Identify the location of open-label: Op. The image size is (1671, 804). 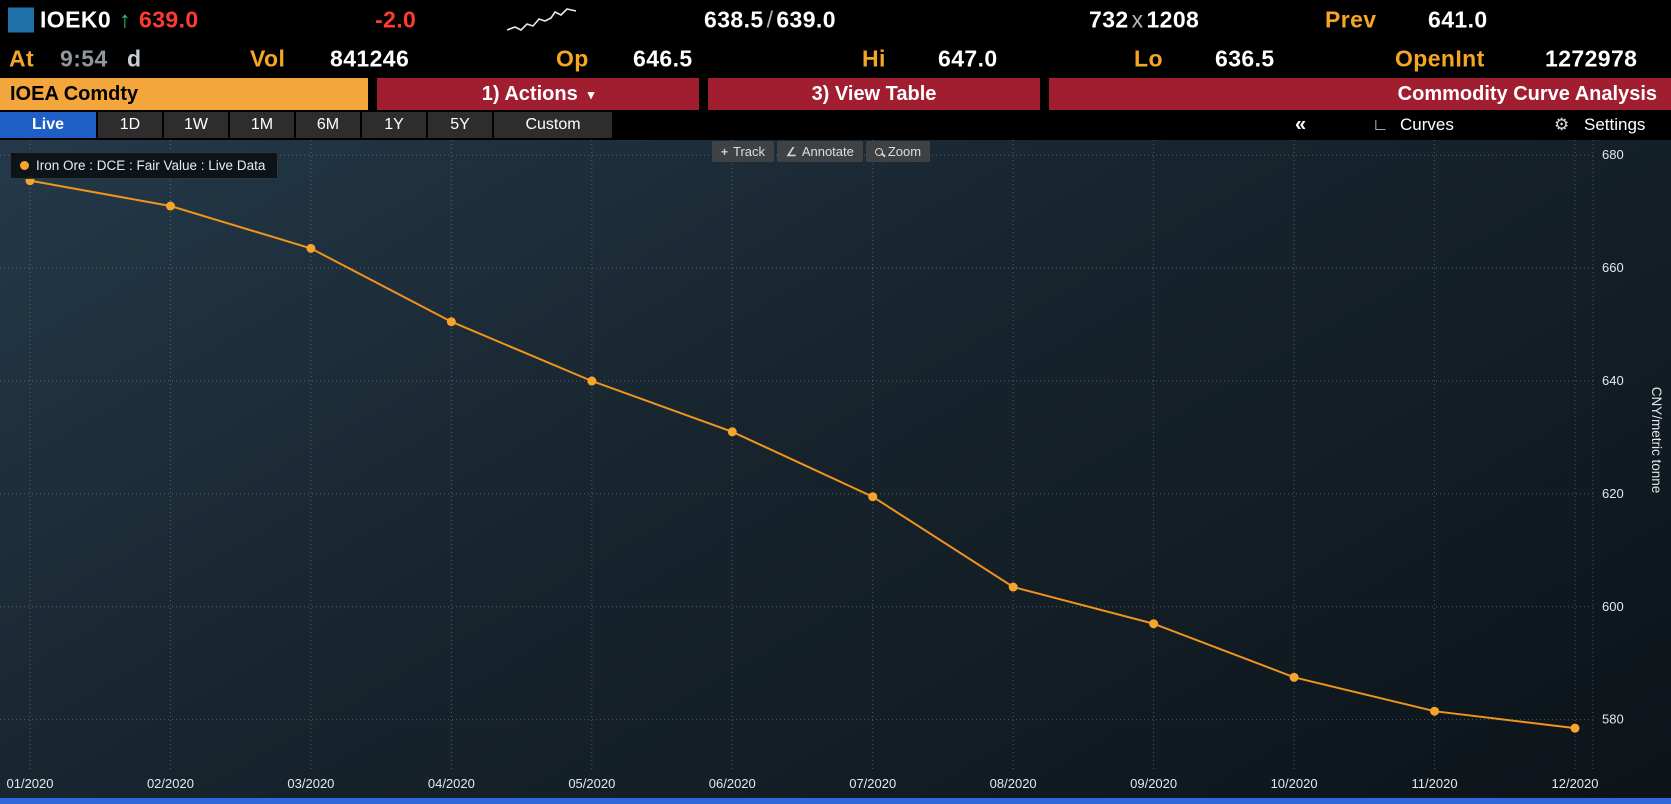
(572, 58).